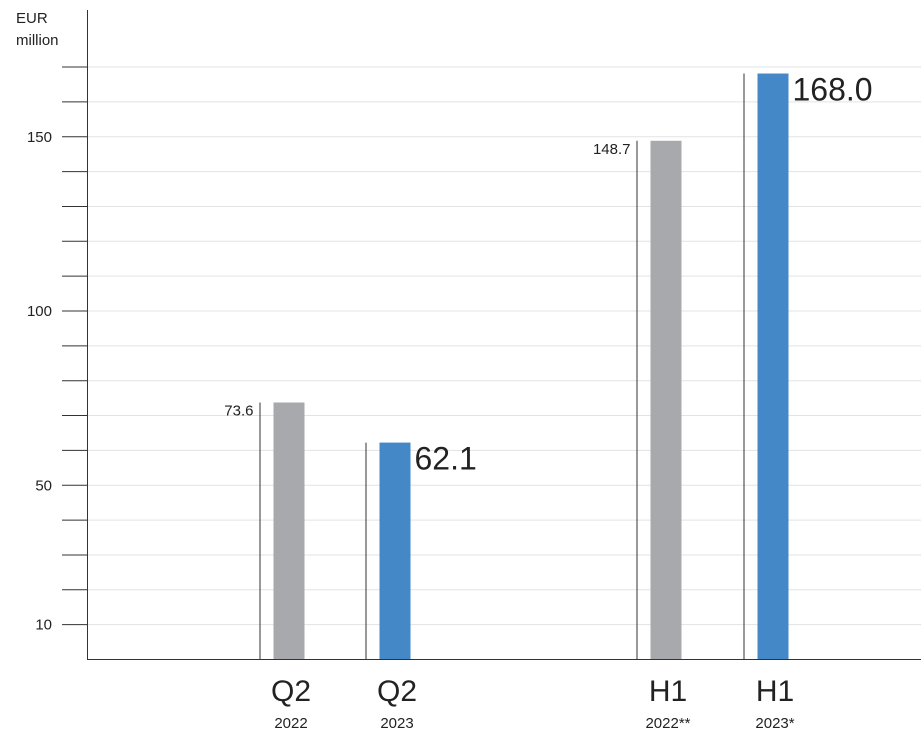 The width and height of the screenshot is (921, 734). Describe the element at coordinates (290, 723) in the screenshot. I see `category-sublabel: 2022` at that location.